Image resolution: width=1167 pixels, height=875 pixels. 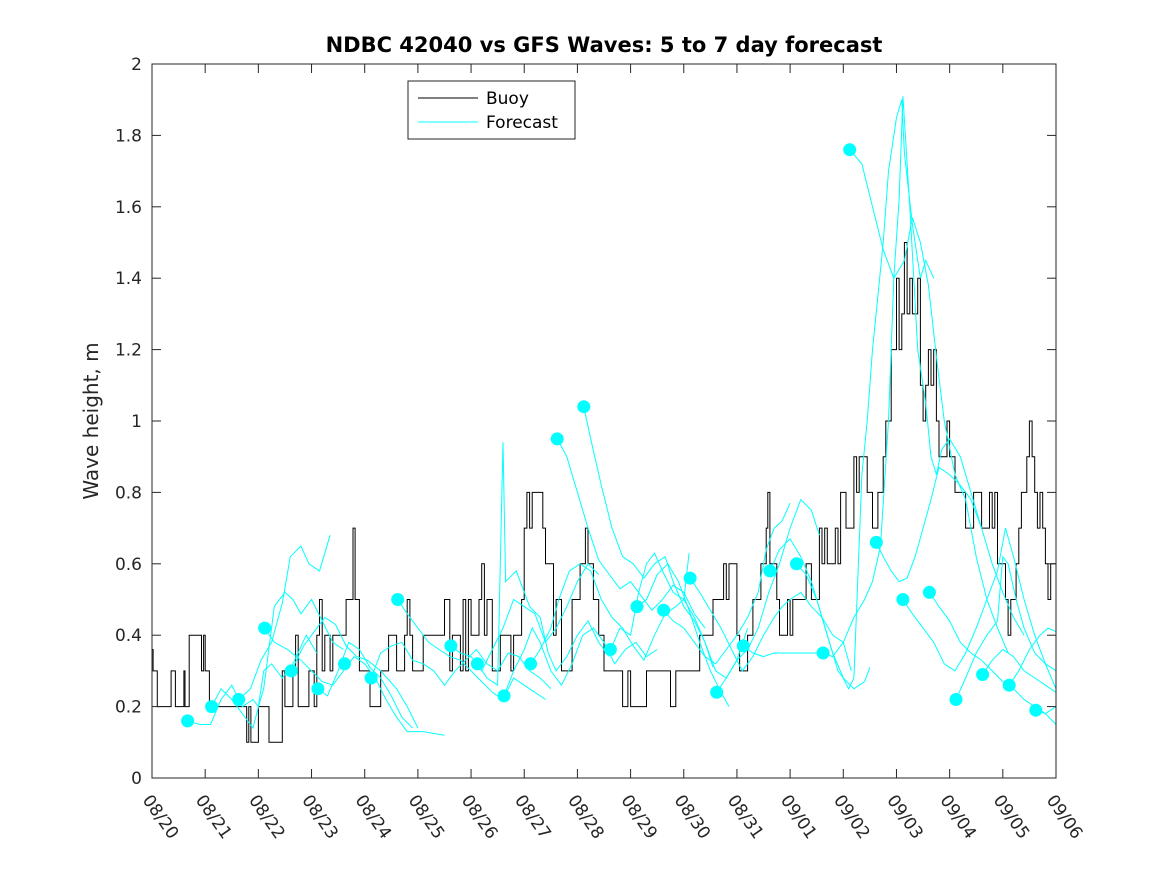 I want to click on y-tick-label-3: 0.6, so click(x=128, y=565).